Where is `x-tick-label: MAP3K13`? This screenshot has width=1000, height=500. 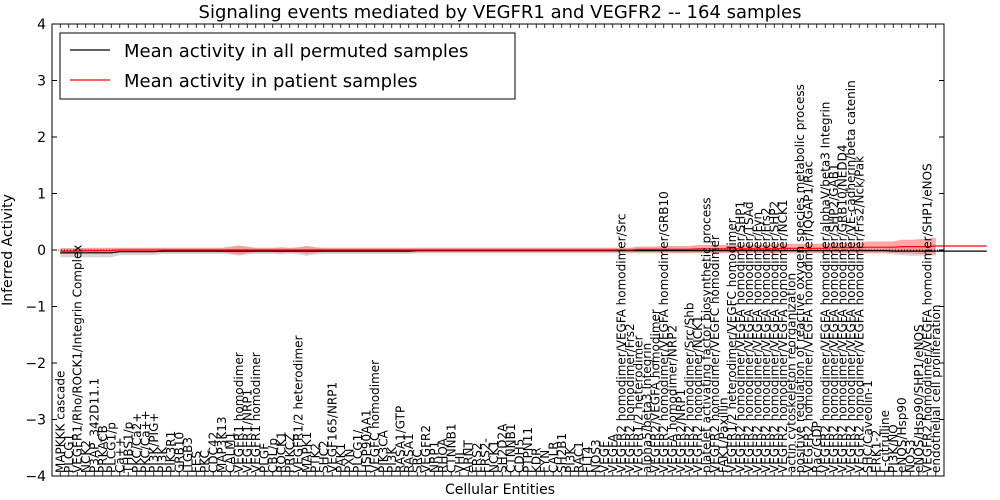 x-tick-label: MAP3K13 is located at coordinates (222, 444).